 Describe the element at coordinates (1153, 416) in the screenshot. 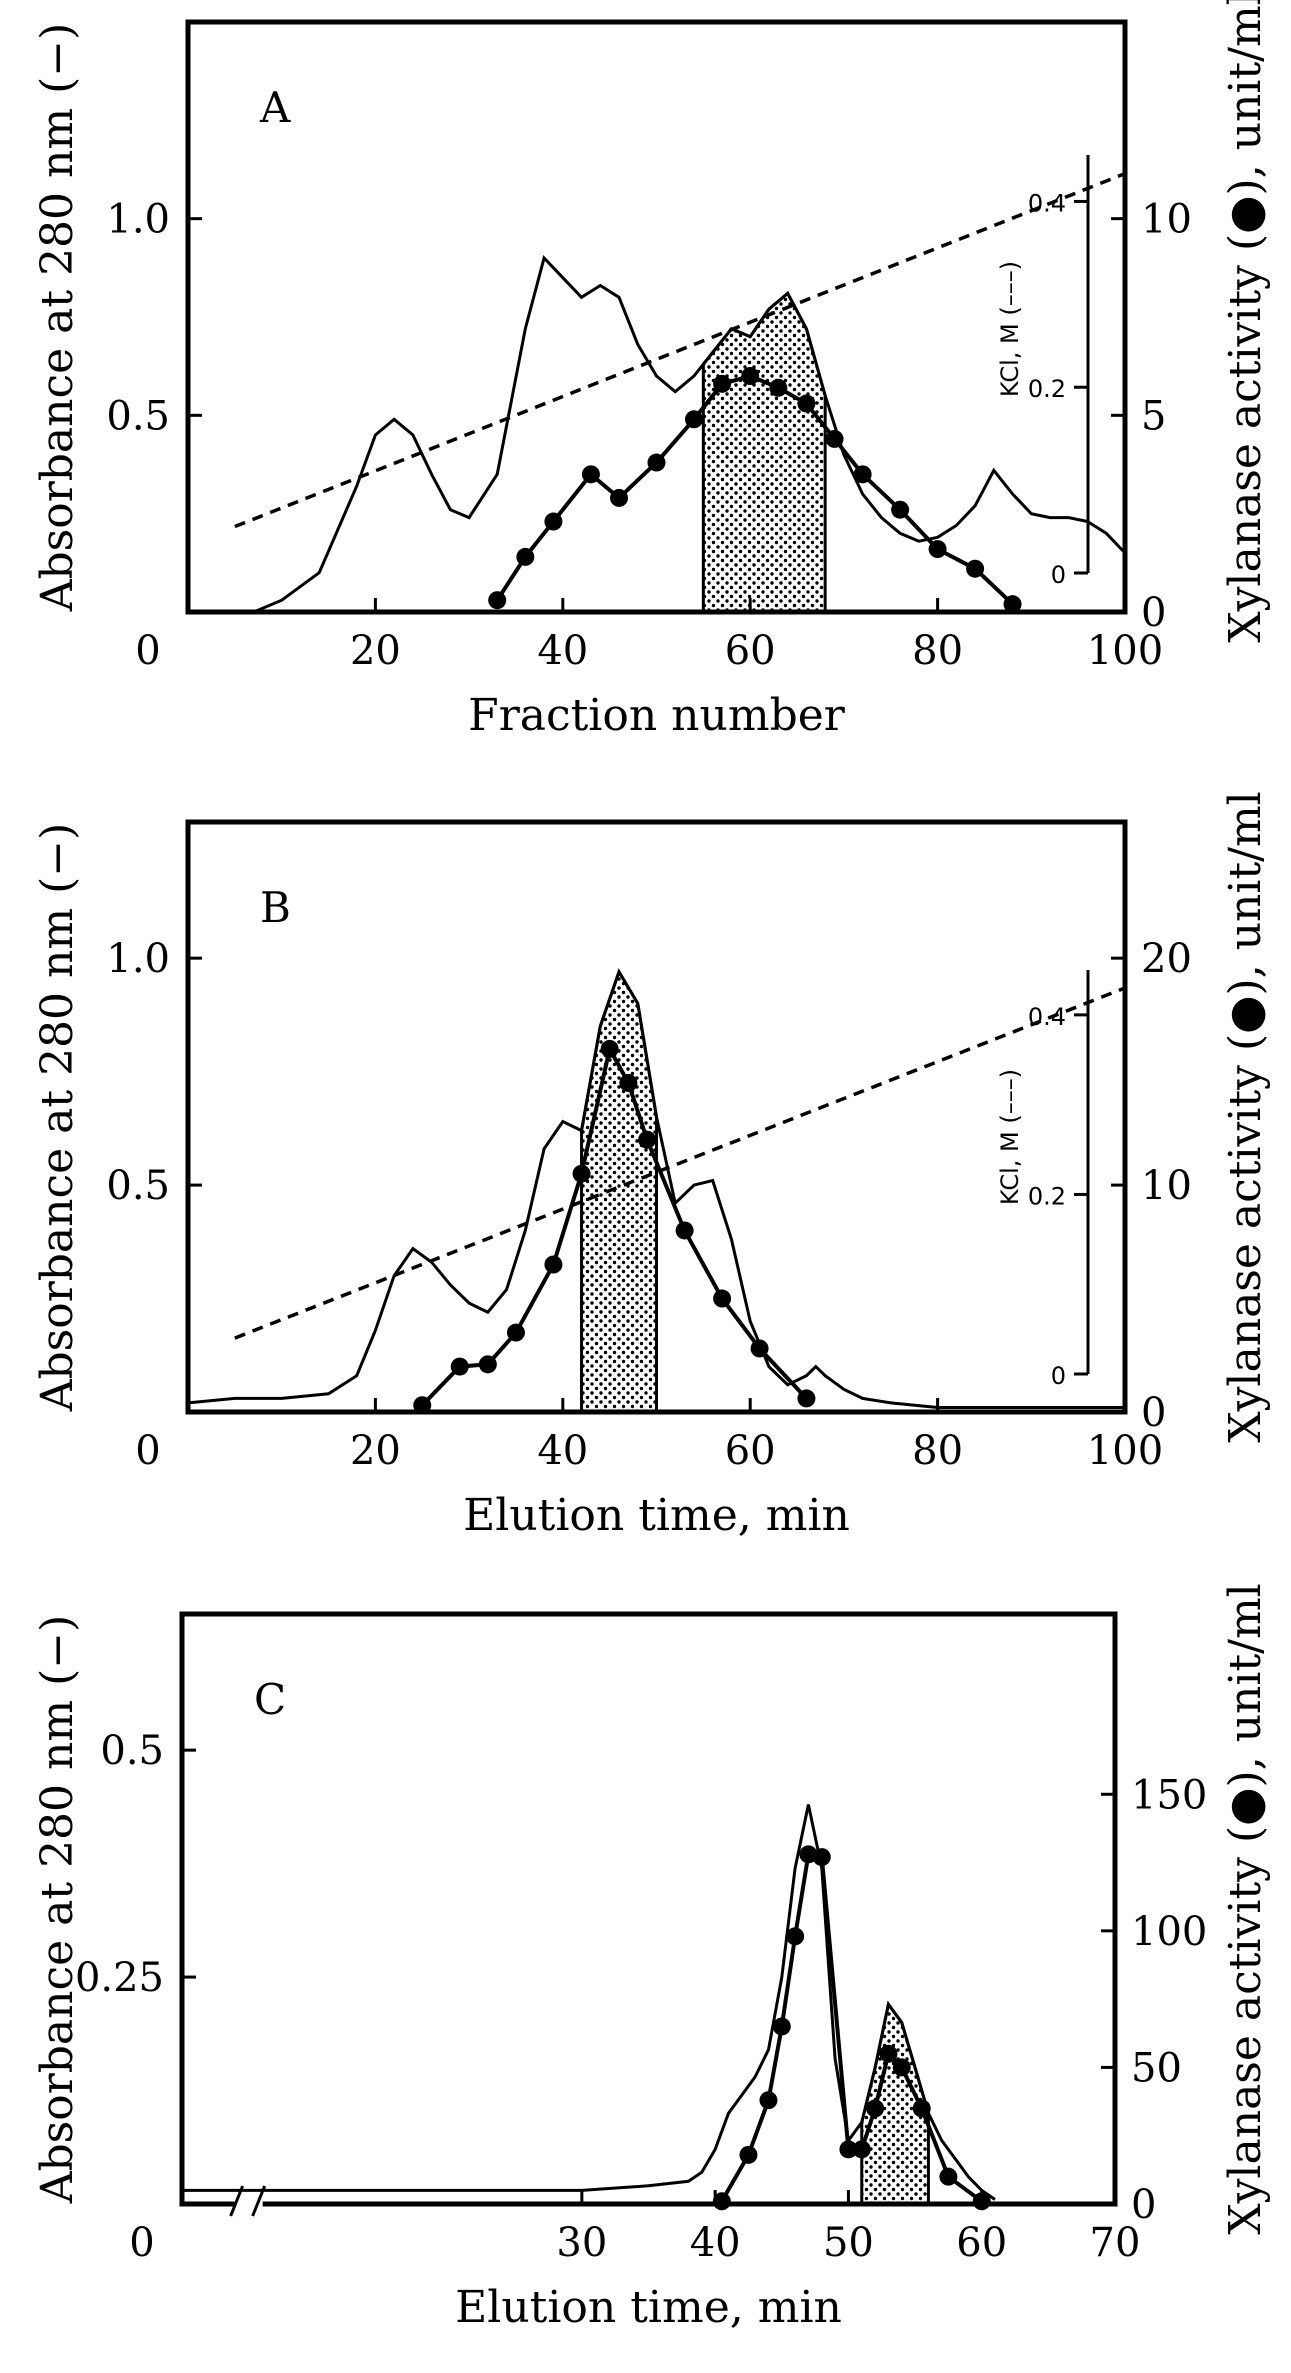

I see `y-right-tick-label: 5` at that location.